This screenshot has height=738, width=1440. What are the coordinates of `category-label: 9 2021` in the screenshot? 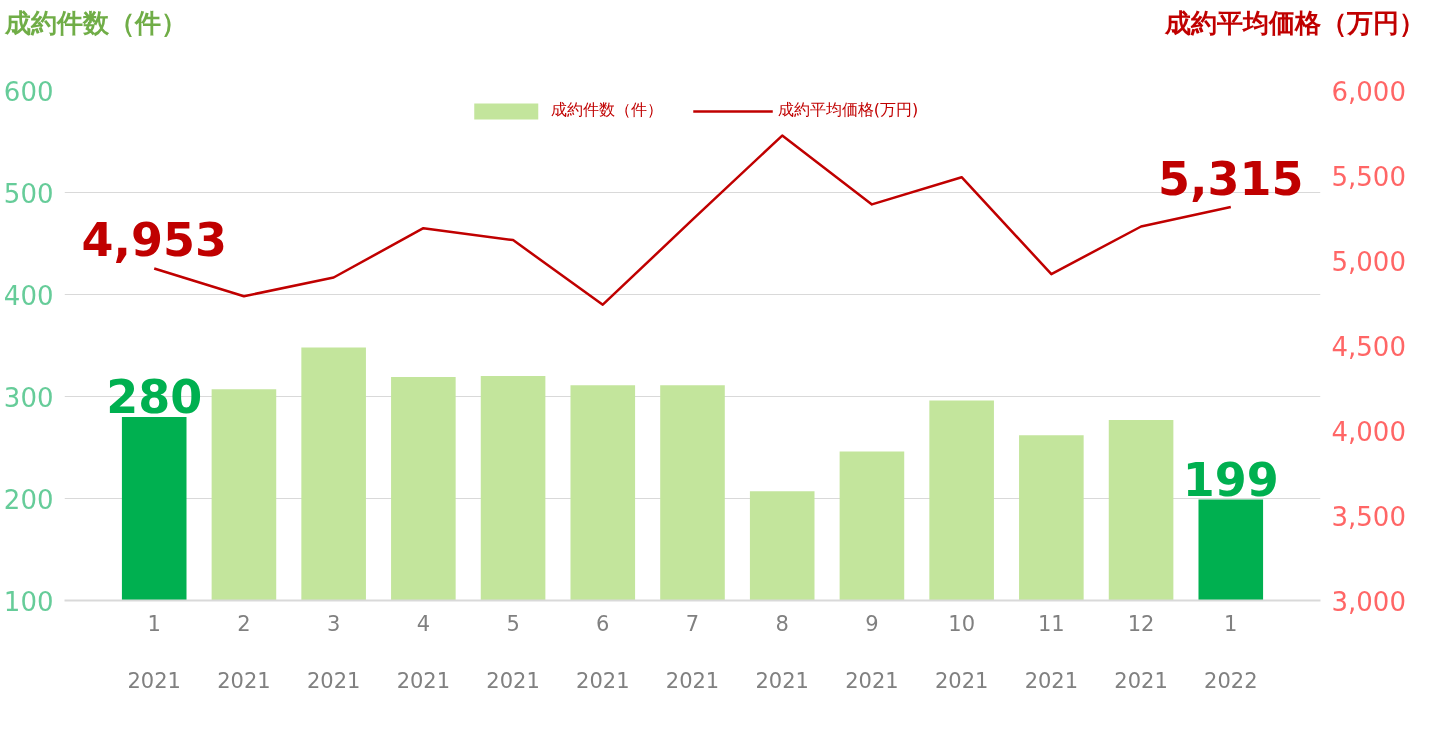 It's located at (872, 652).